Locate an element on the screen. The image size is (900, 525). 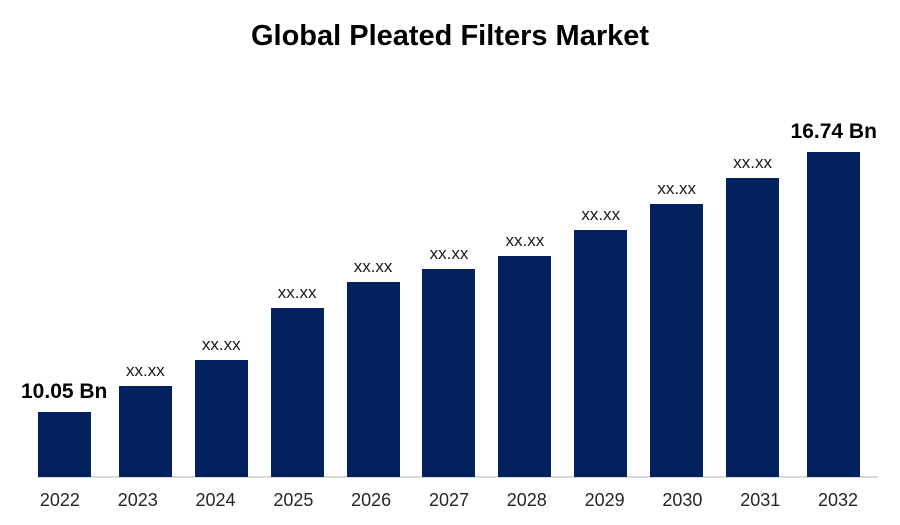
bar-column-2032: 16.74 Bn is located at coordinates (834, 299).